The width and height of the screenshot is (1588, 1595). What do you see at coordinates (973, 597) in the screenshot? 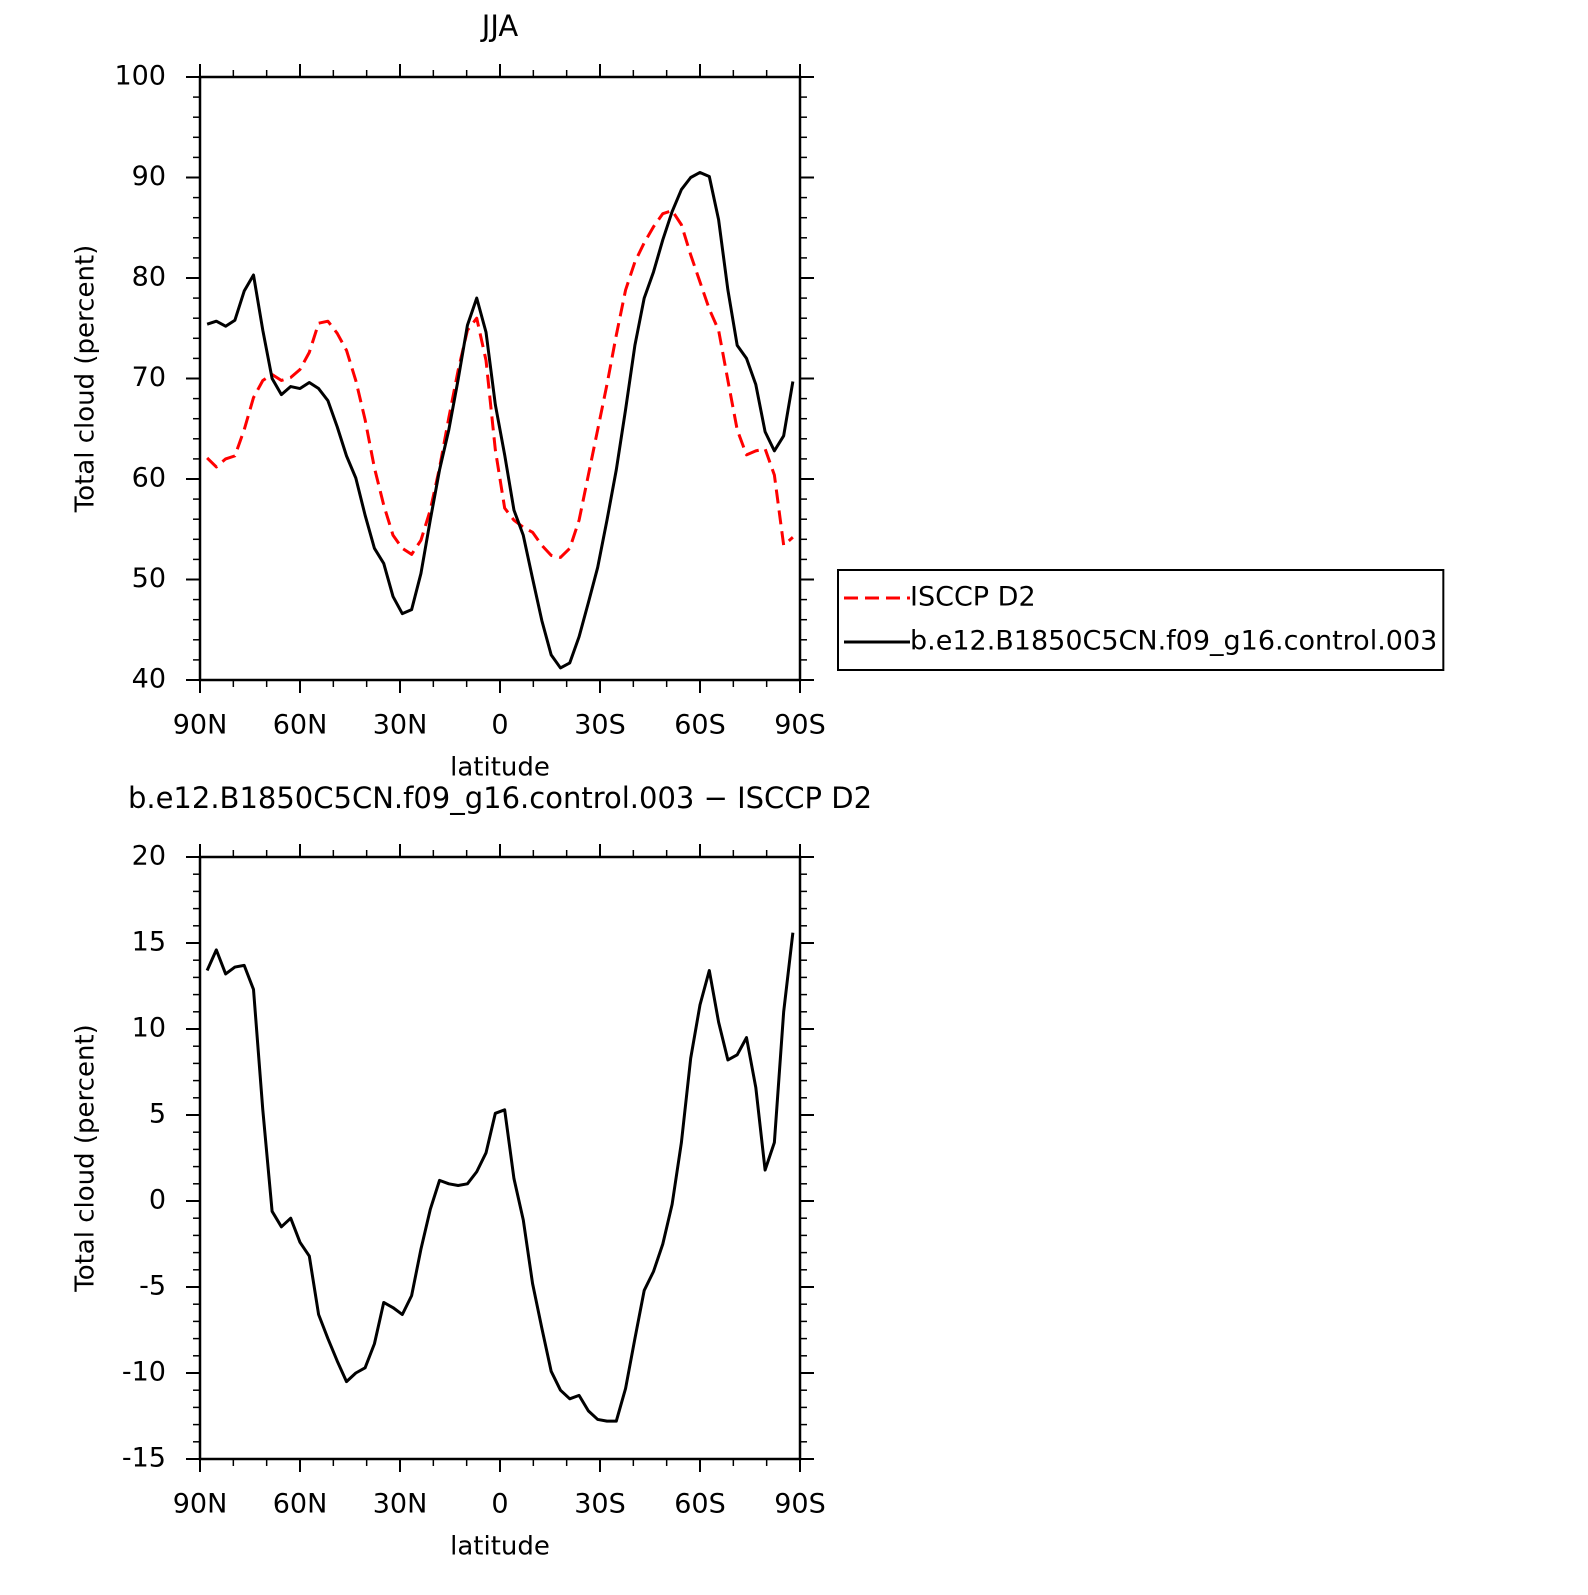
I see `legend-label: ISCCP D2` at bounding box center [973, 597].